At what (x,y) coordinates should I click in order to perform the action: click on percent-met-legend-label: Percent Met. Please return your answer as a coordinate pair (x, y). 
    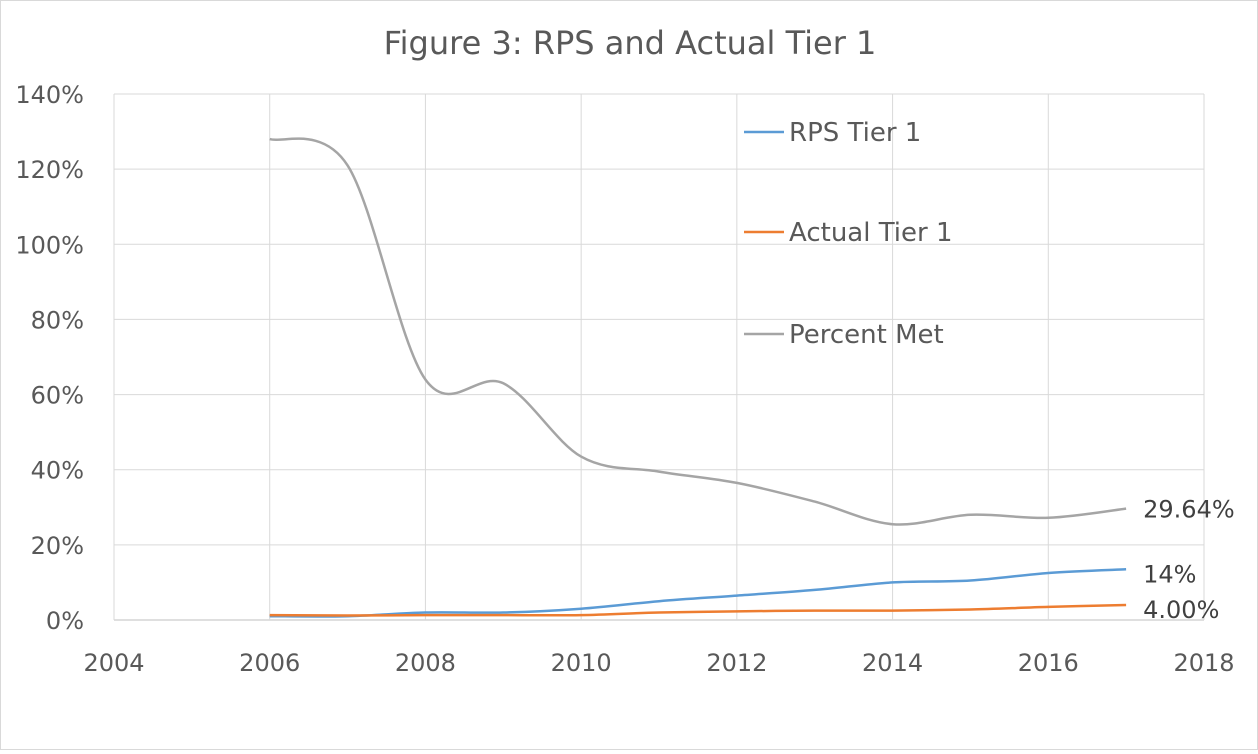
    Looking at the image, I should click on (866, 335).